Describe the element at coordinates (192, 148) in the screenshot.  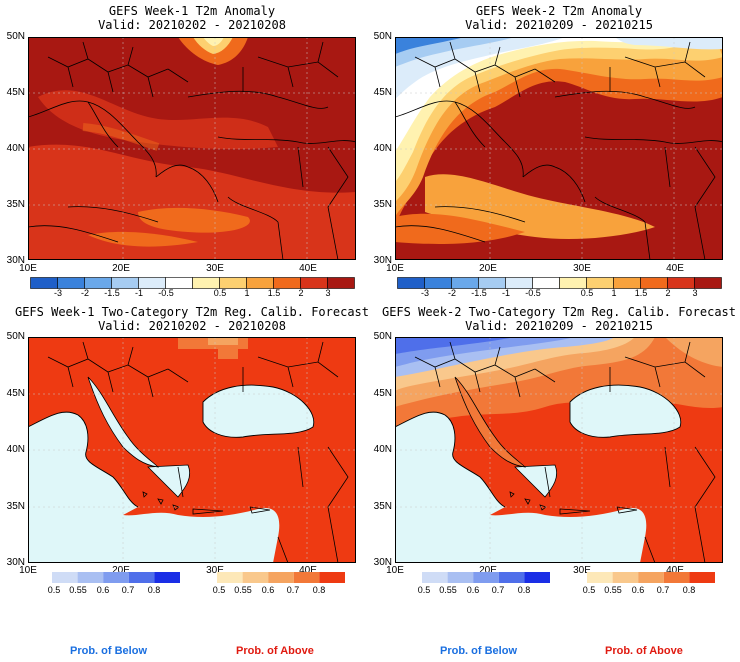
I see `anomaly-map-week1` at that location.